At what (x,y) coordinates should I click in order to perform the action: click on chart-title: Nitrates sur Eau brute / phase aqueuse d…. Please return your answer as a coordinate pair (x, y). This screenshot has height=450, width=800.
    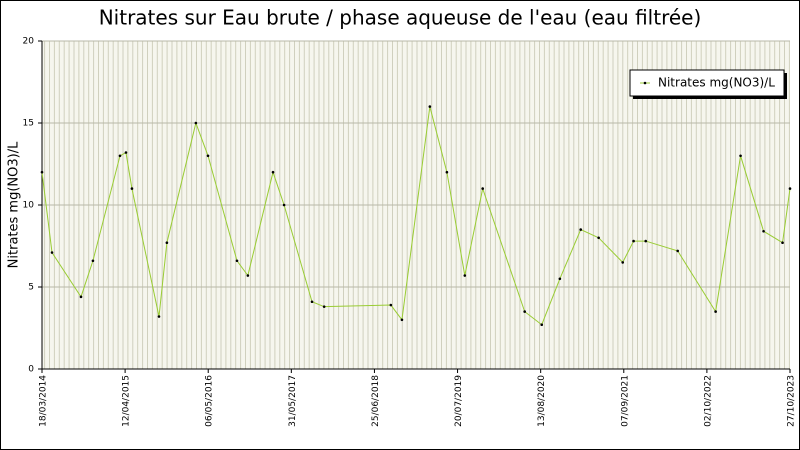
    Looking at the image, I should click on (400, 18).